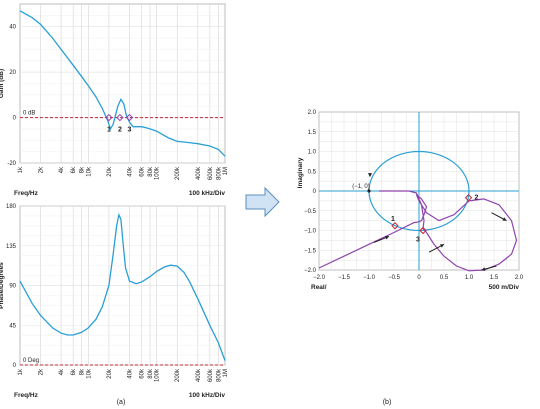  I want to click on y-tick-label: 135, so click(11, 247).